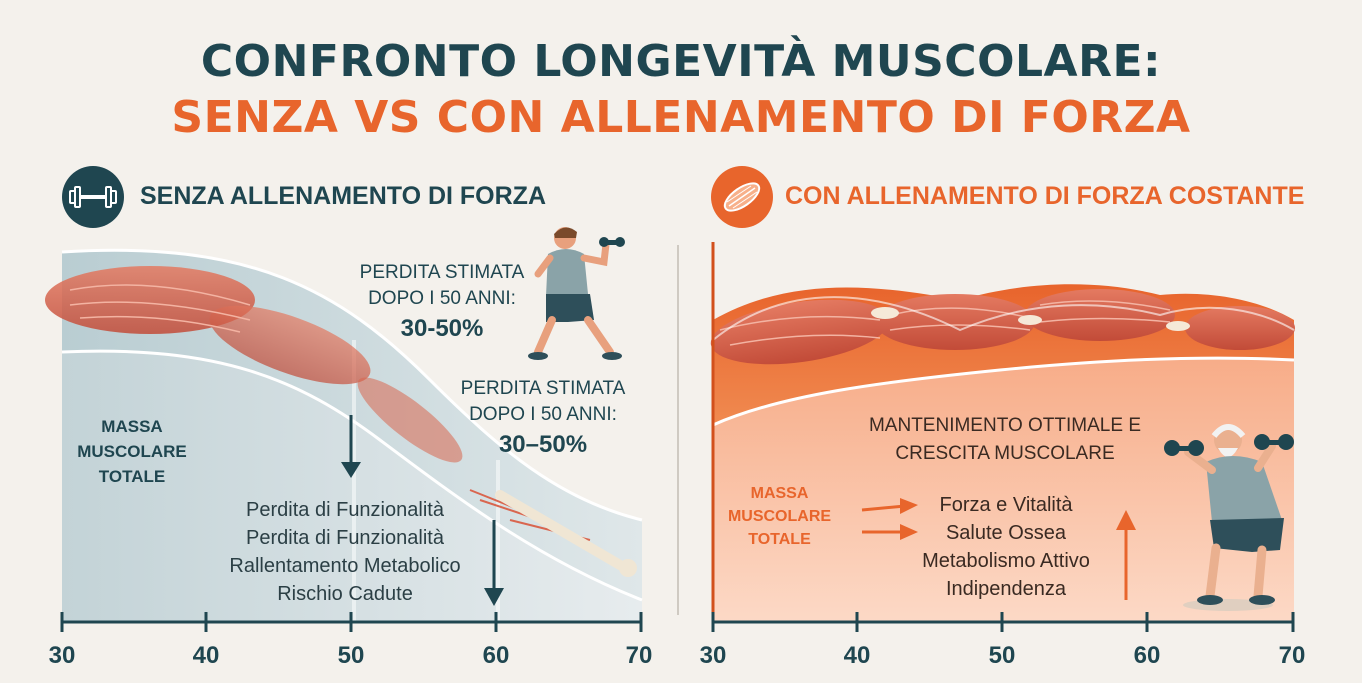  What do you see at coordinates (543, 444) in the screenshot?
I see `loss-value-2: 30–50%` at bounding box center [543, 444].